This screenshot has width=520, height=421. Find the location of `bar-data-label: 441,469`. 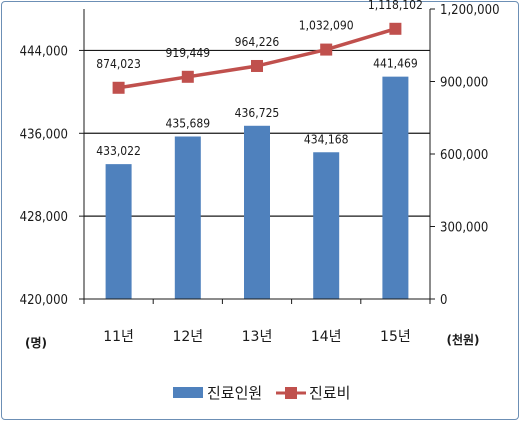

bar-data-label: 441,469 is located at coordinates (395, 64).